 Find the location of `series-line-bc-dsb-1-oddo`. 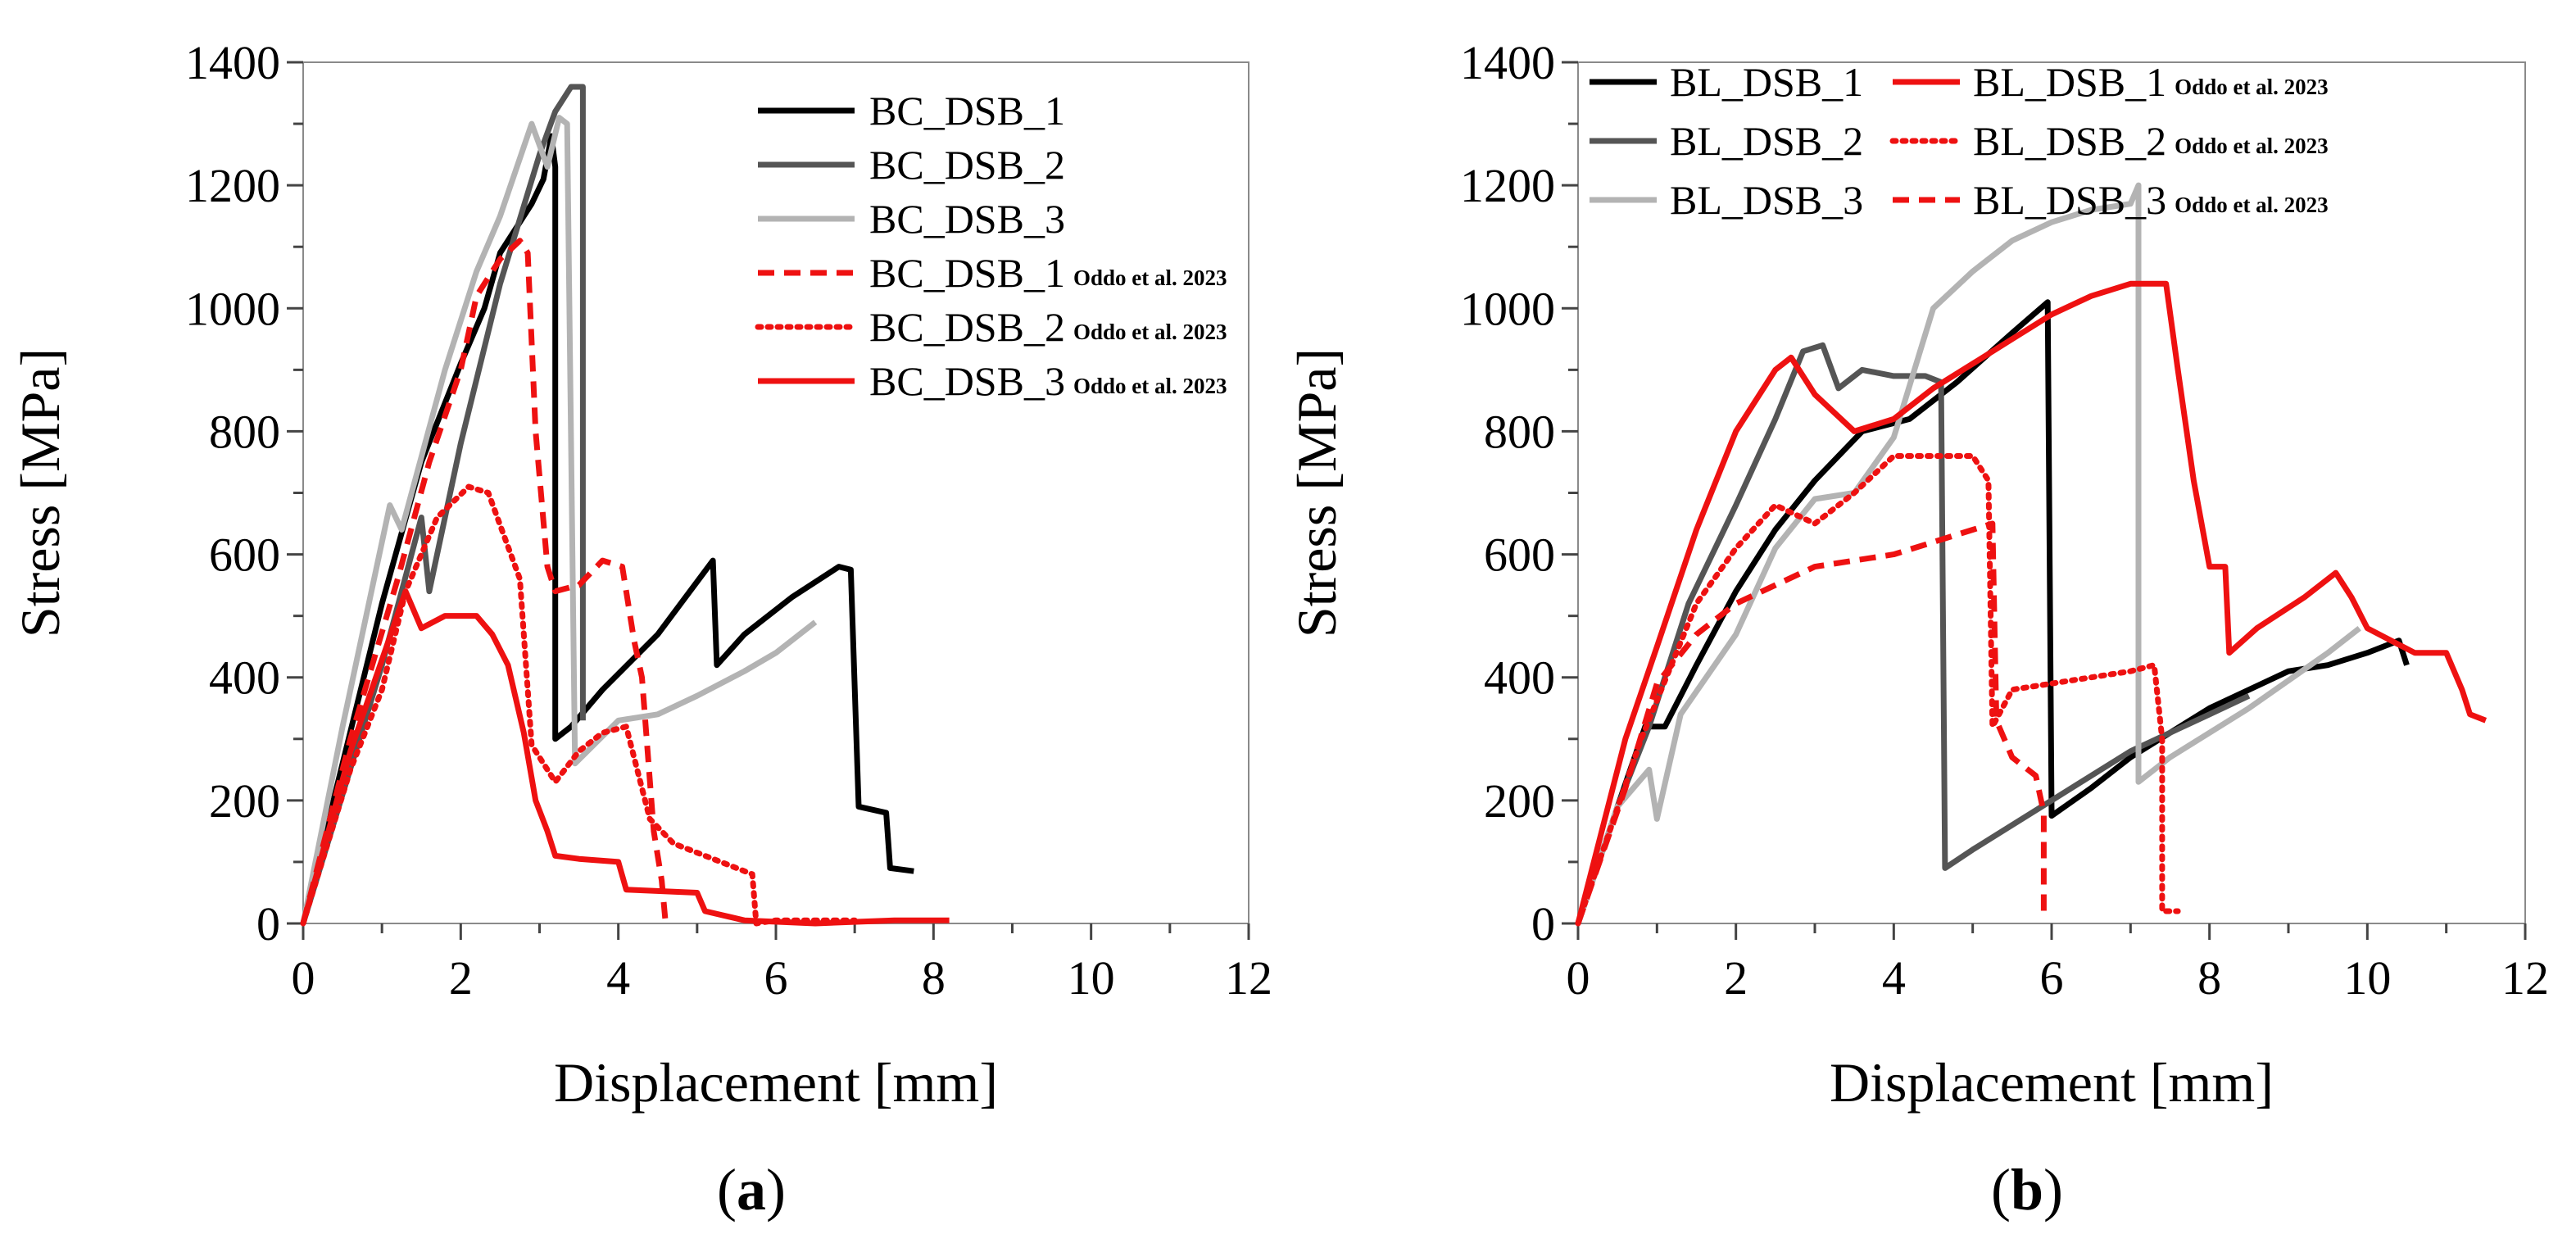

series-line-bc-dsb-1-oddo is located at coordinates (484, 581).